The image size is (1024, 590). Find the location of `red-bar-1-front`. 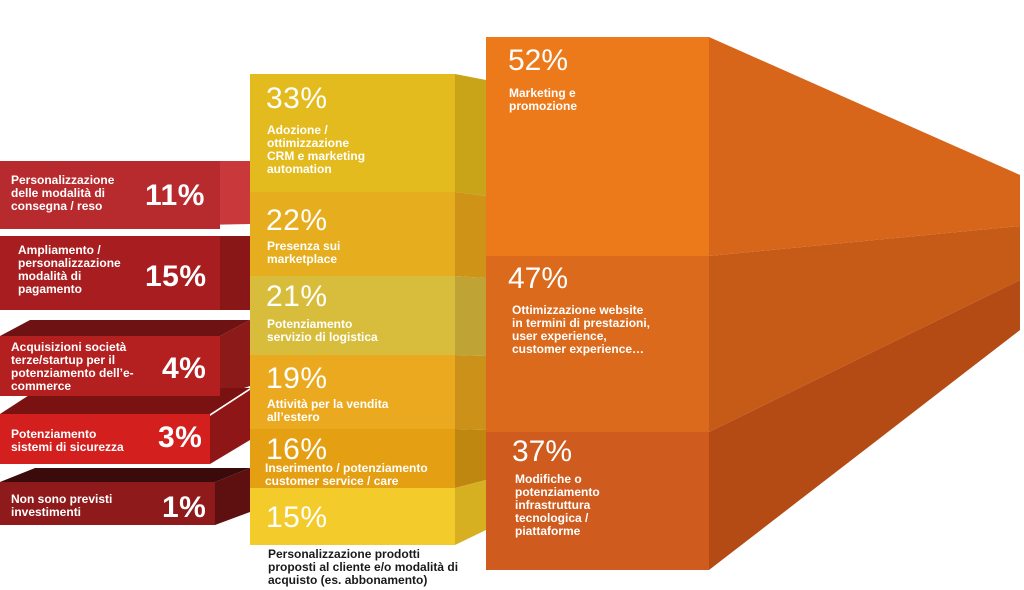

red-bar-1-front is located at coordinates (110, 195).